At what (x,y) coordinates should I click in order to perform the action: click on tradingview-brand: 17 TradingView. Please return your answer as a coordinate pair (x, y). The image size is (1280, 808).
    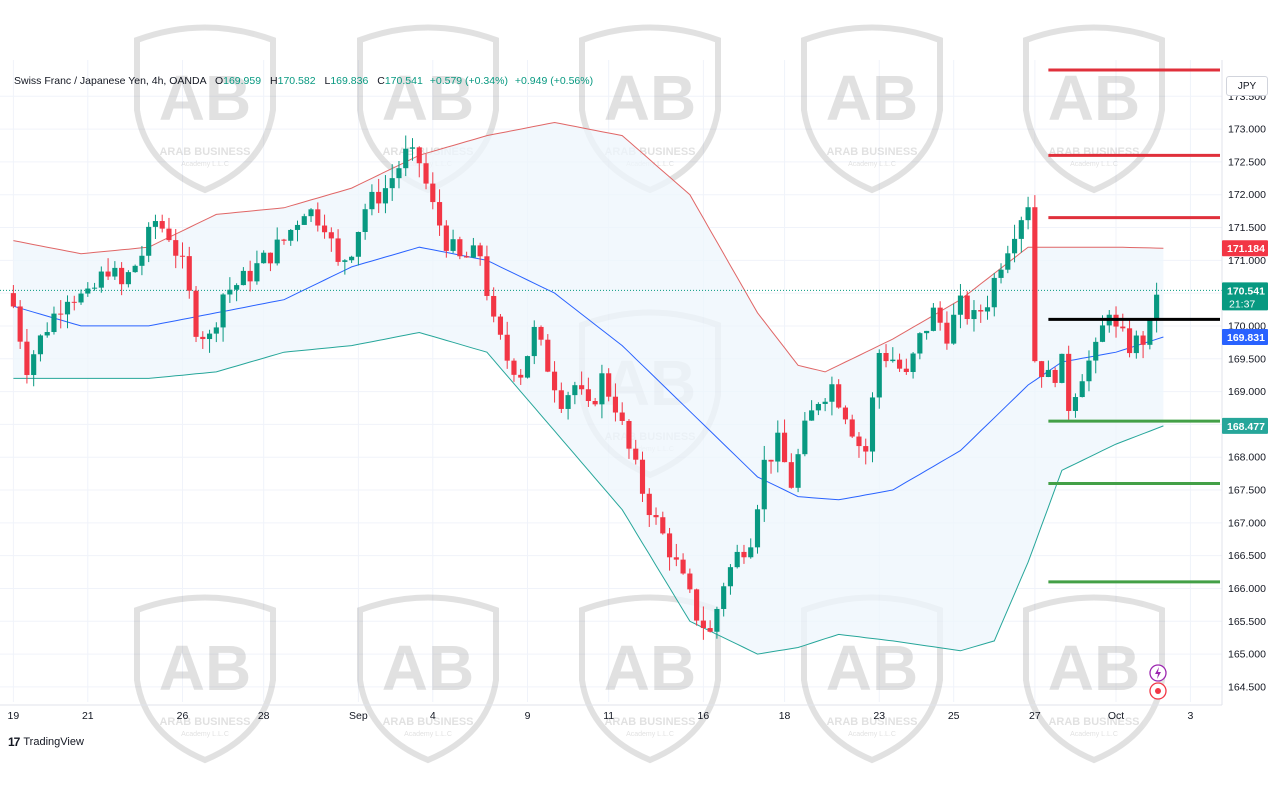
    Looking at the image, I should click on (46, 742).